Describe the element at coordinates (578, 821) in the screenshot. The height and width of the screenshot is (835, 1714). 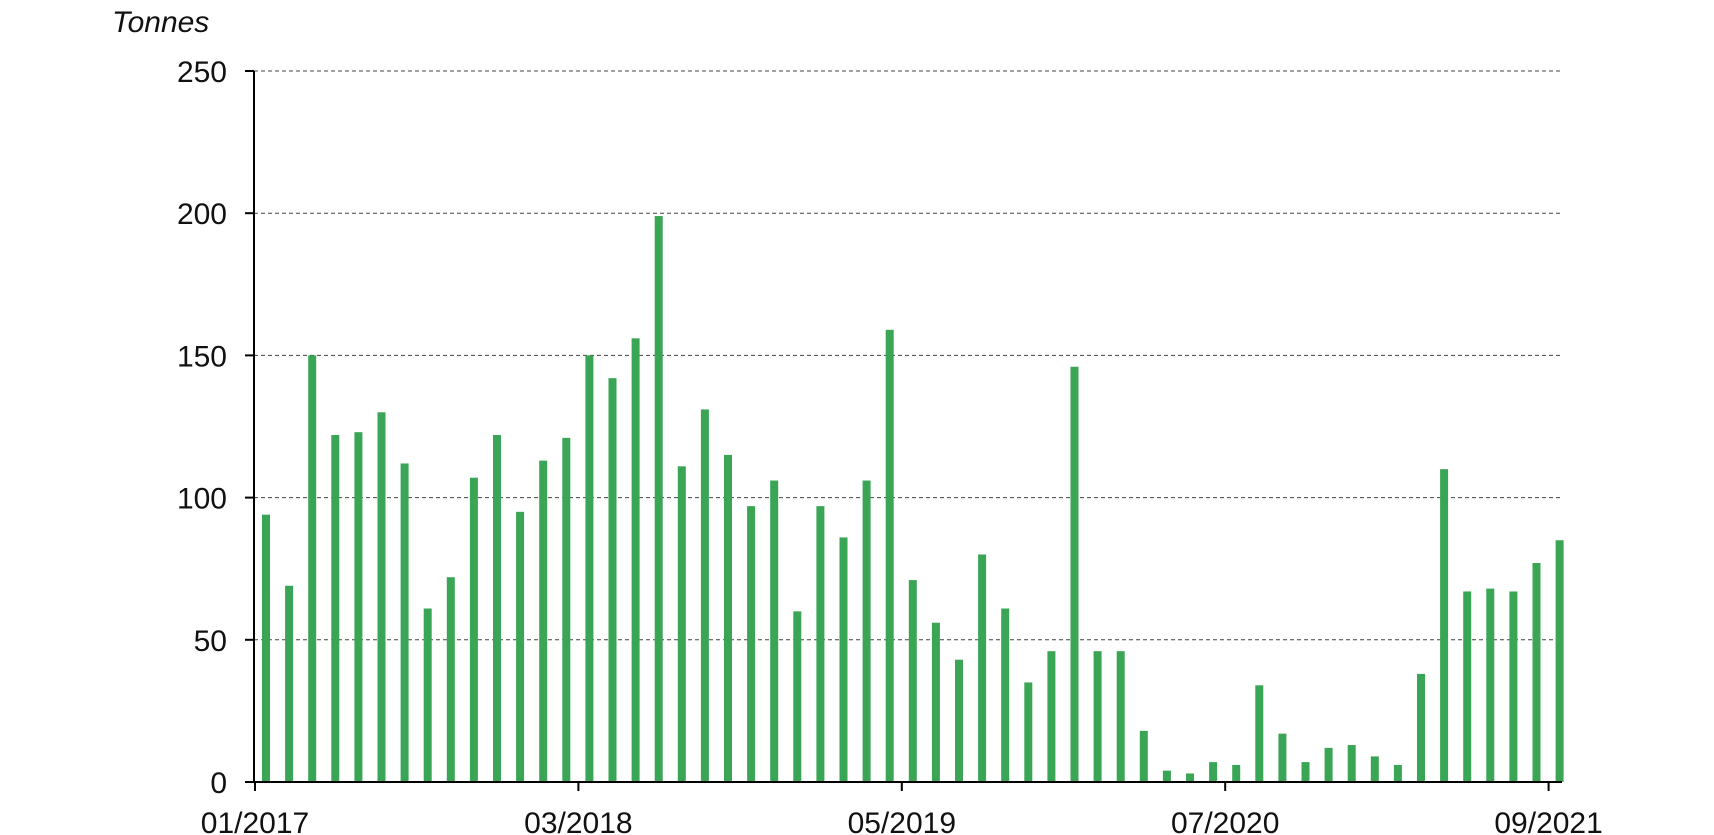
I see `x-tick-label: 03/2018` at that location.